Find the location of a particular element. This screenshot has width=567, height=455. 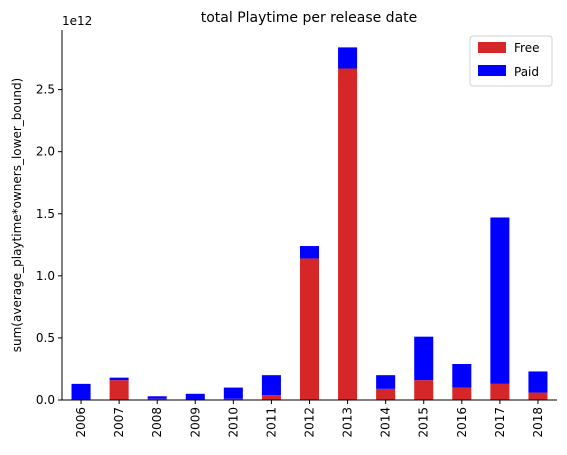

bar-free-2010 is located at coordinates (233, 399).